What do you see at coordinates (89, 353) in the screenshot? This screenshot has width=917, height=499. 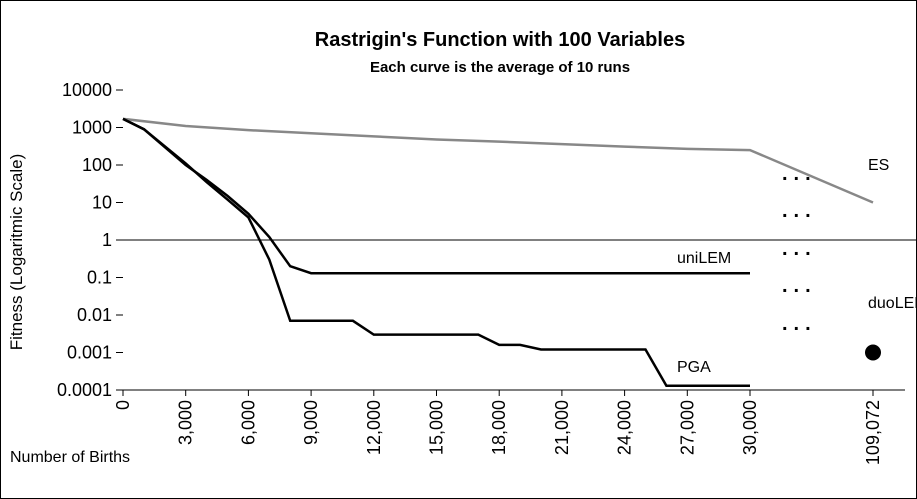 I see `y-tick-label: 0.001` at bounding box center [89, 353].